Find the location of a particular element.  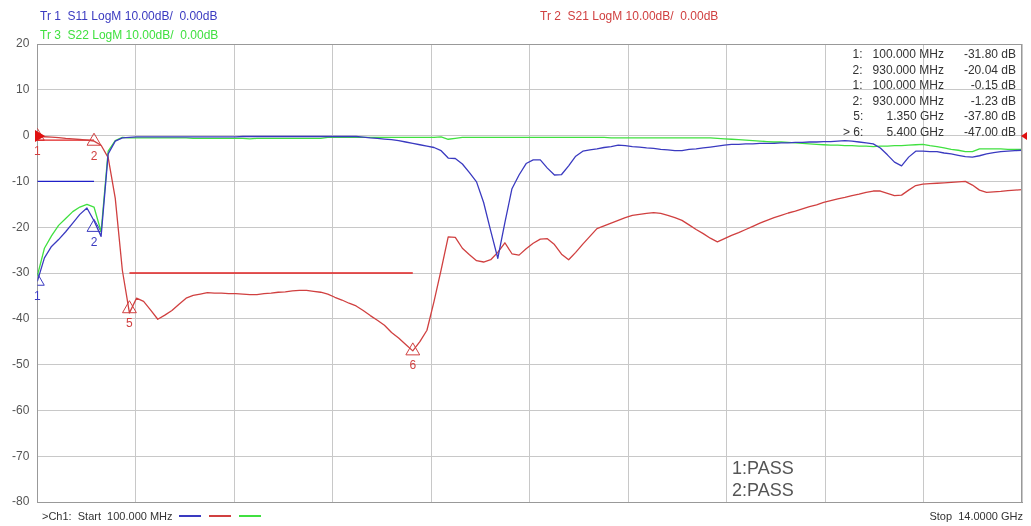

y-tick-label: -80 is located at coordinates (21, 501).